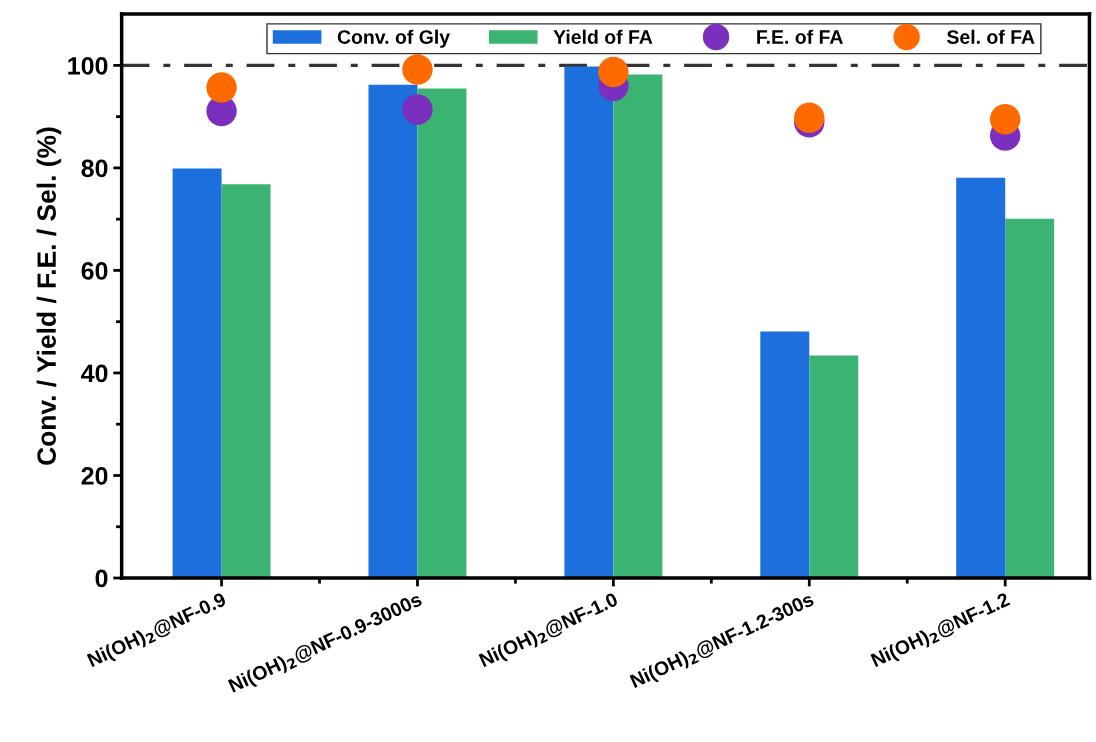 This screenshot has height=742, width=1096. Describe the element at coordinates (723, 641) in the screenshot. I see `x-tick-label: Ni(OH)$_{2}$@NF-1.2-300s` at that location.